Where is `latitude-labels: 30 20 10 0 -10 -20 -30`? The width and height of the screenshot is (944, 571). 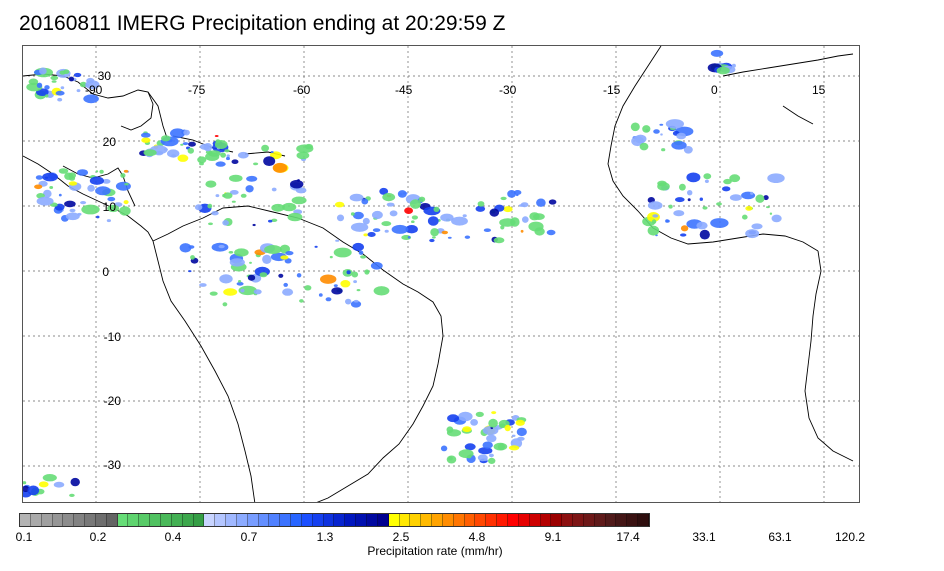 latitude-labels: 30 20 10 0 -10 -20 -30 is located at coordinates (110, 270).